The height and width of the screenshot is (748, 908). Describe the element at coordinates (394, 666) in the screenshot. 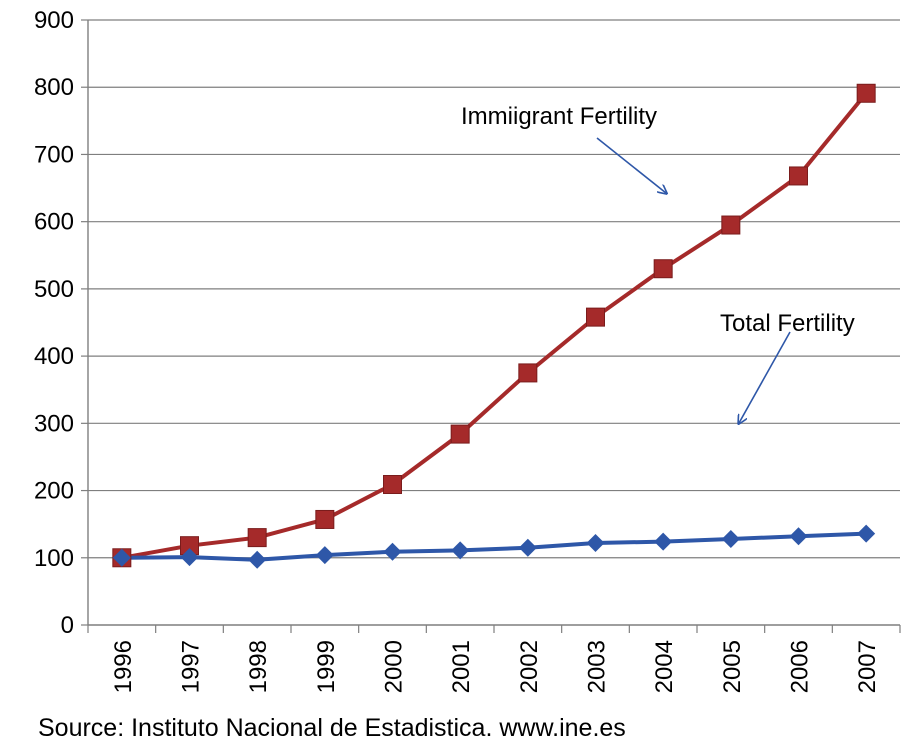

I see `x-tick-label: 2000` at that location.